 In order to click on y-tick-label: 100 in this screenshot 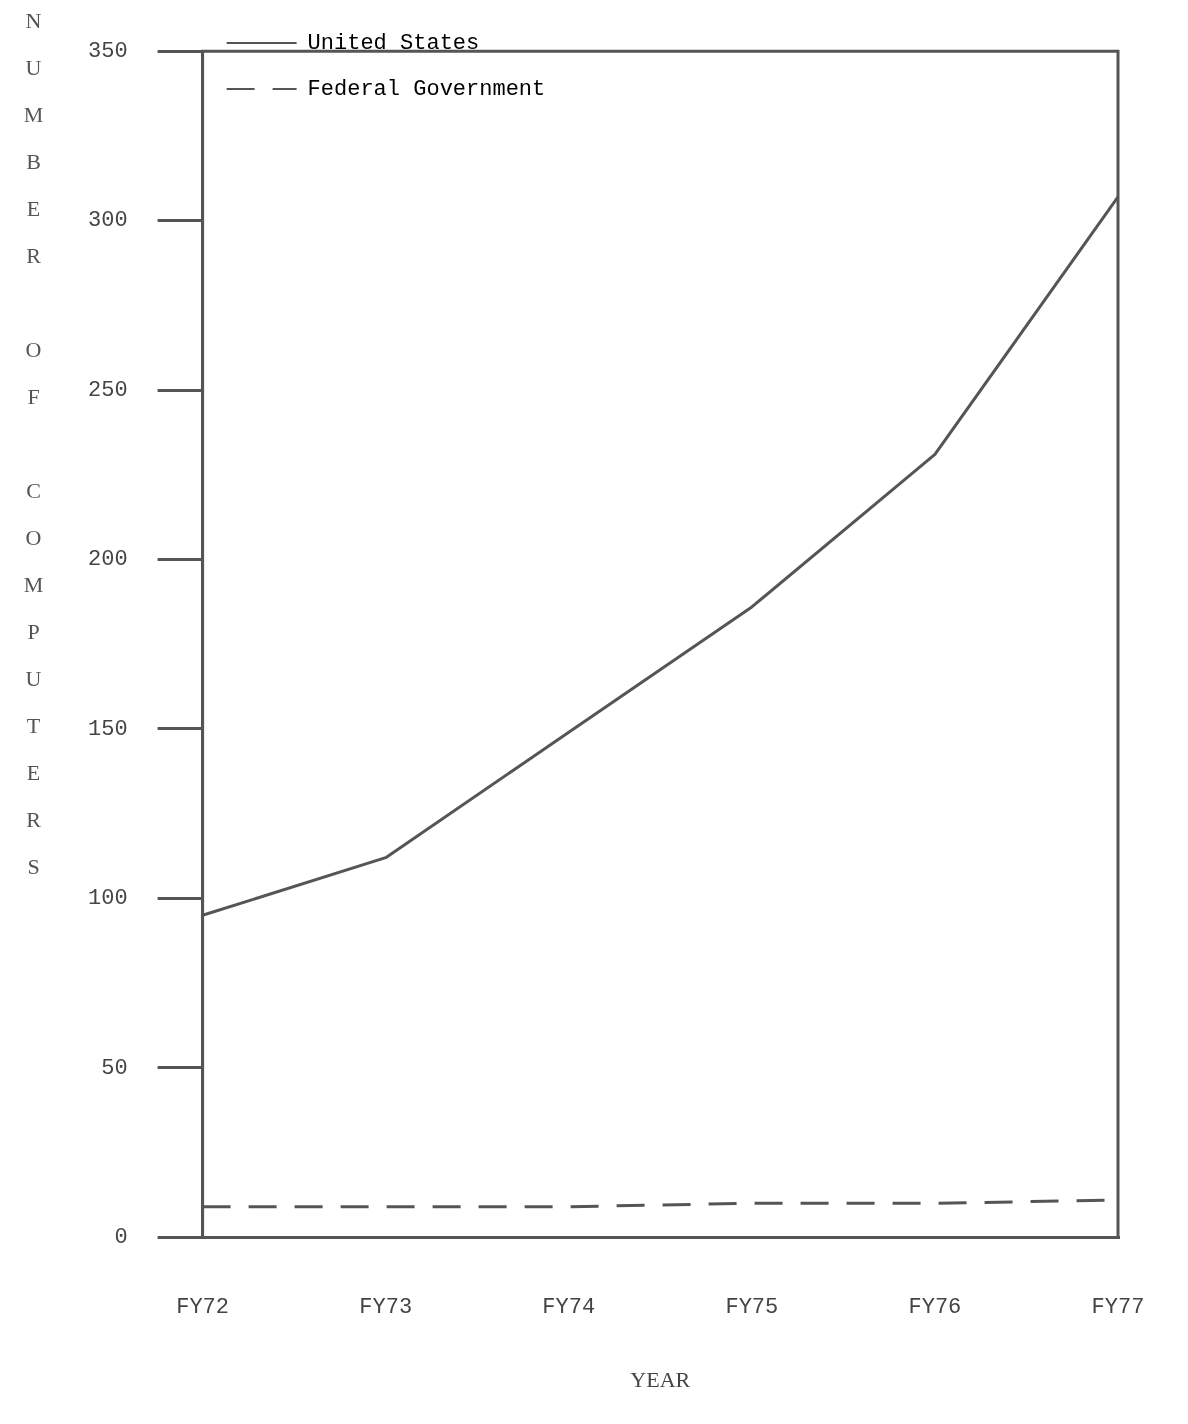, I will do `click(108, 899)`.